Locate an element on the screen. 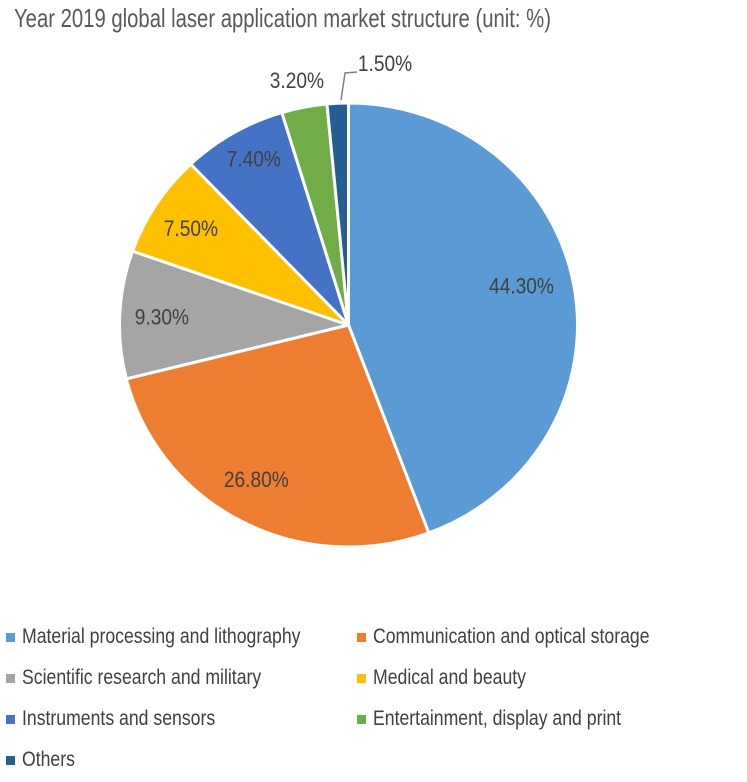 The image size is (747, 782). data-label-material-processing-and-lithography: 44.30% is located at coordinates (521, 286).